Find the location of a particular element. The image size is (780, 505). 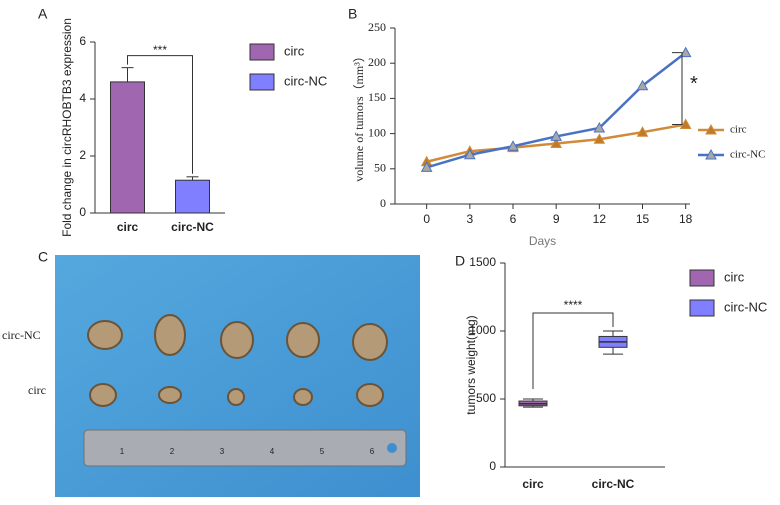

x-tick-label: 6 is located at coordinates (513, 219).